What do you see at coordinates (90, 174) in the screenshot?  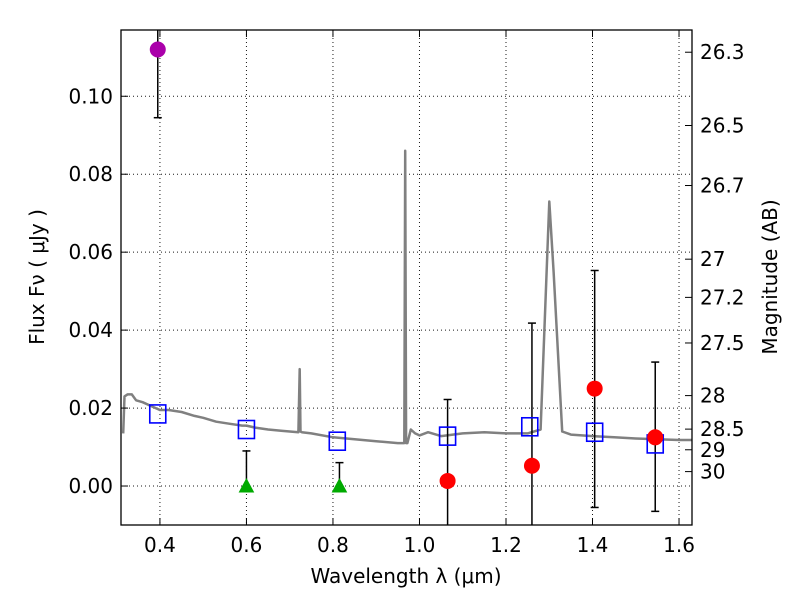 I see `y-tick-label: 0.08` at bounding box center [90, 174].